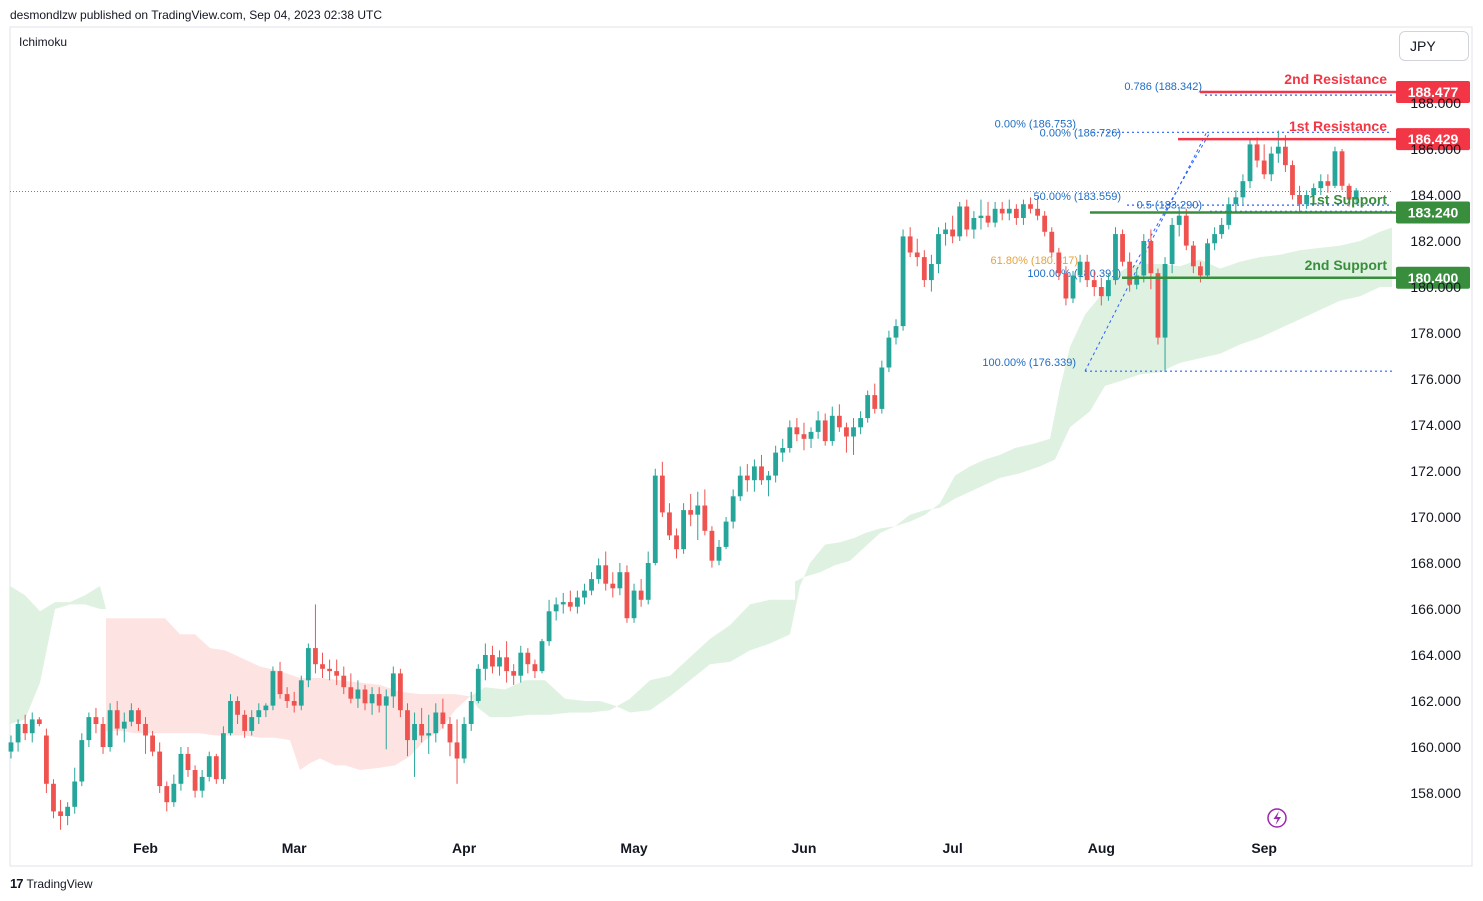 This screenshot has height=901, width=1483. What do you see at coordinates (1435, 333) in the screenshot?
I see `y-tick-label: 178.000` at bounding box center [1435, 333].